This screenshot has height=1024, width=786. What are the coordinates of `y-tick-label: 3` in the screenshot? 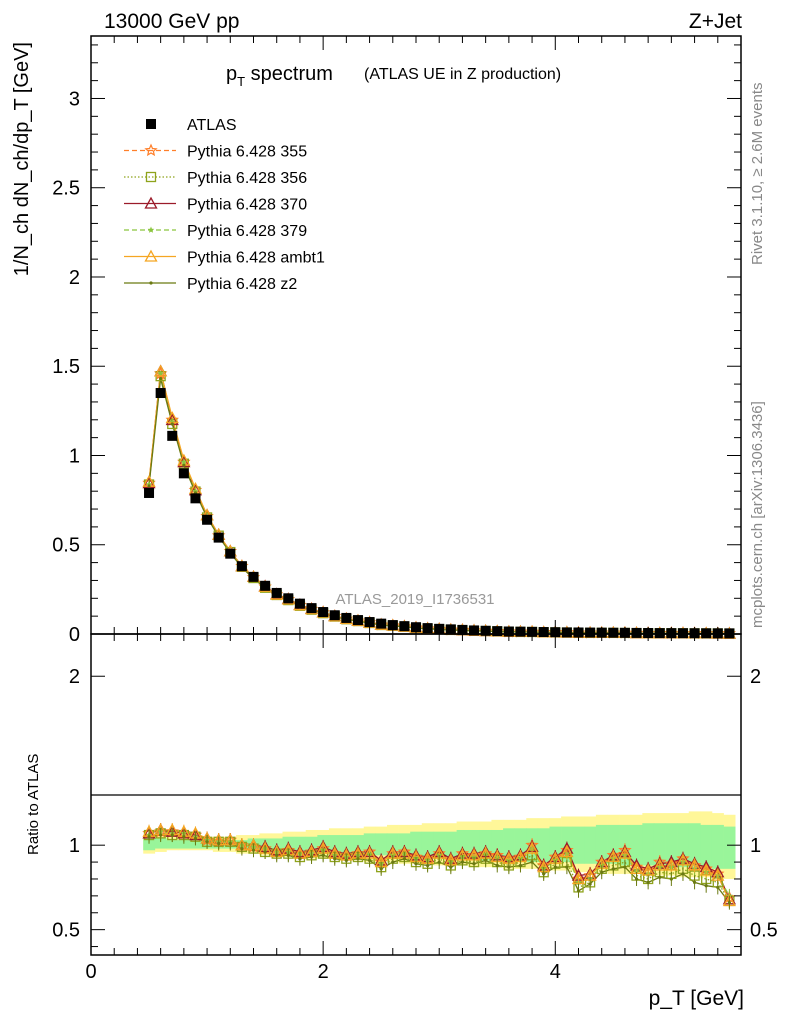 It's located at (74, 99).